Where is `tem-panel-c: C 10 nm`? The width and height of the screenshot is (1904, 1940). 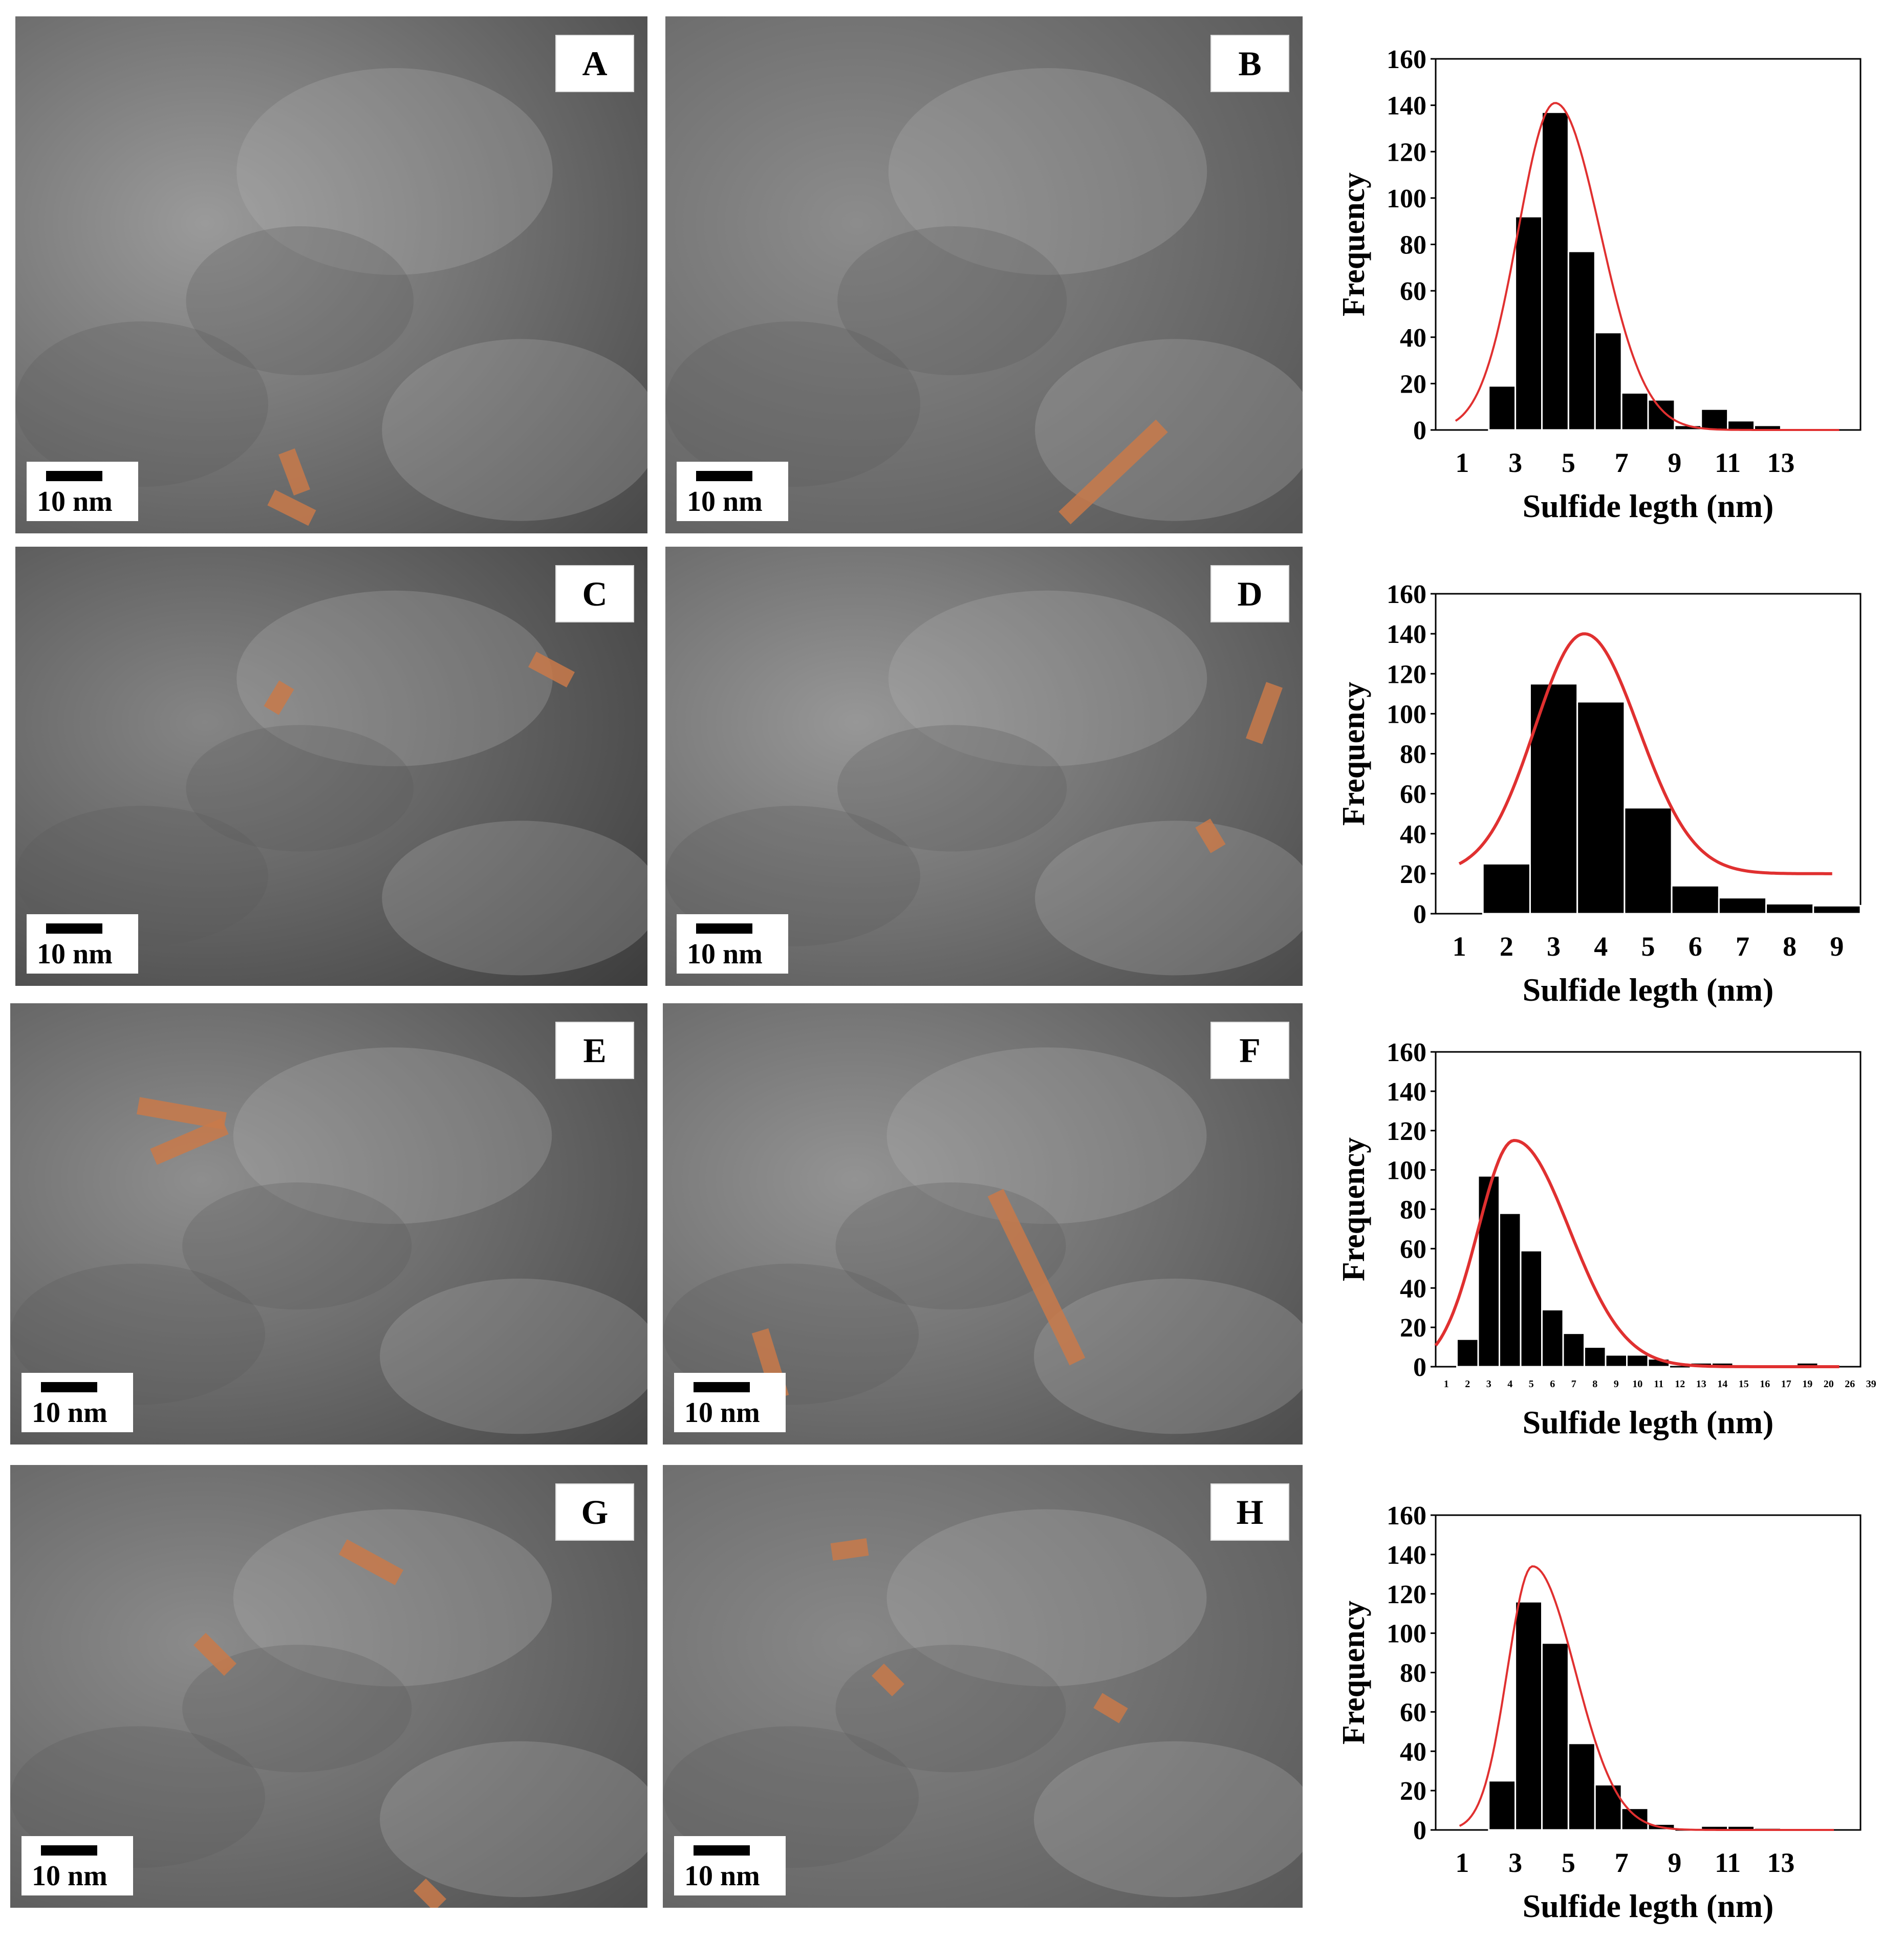
tem-panel-c: C 10 nm is located at coordinates (331, 766).